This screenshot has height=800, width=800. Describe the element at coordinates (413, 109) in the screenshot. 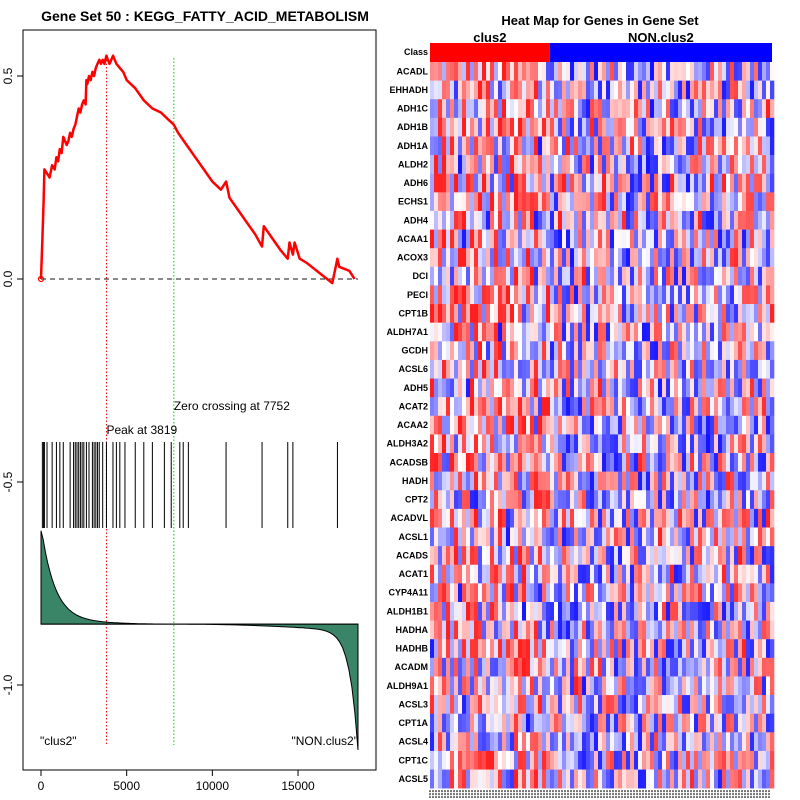

I see `gene-label: ADH1C` at that location.